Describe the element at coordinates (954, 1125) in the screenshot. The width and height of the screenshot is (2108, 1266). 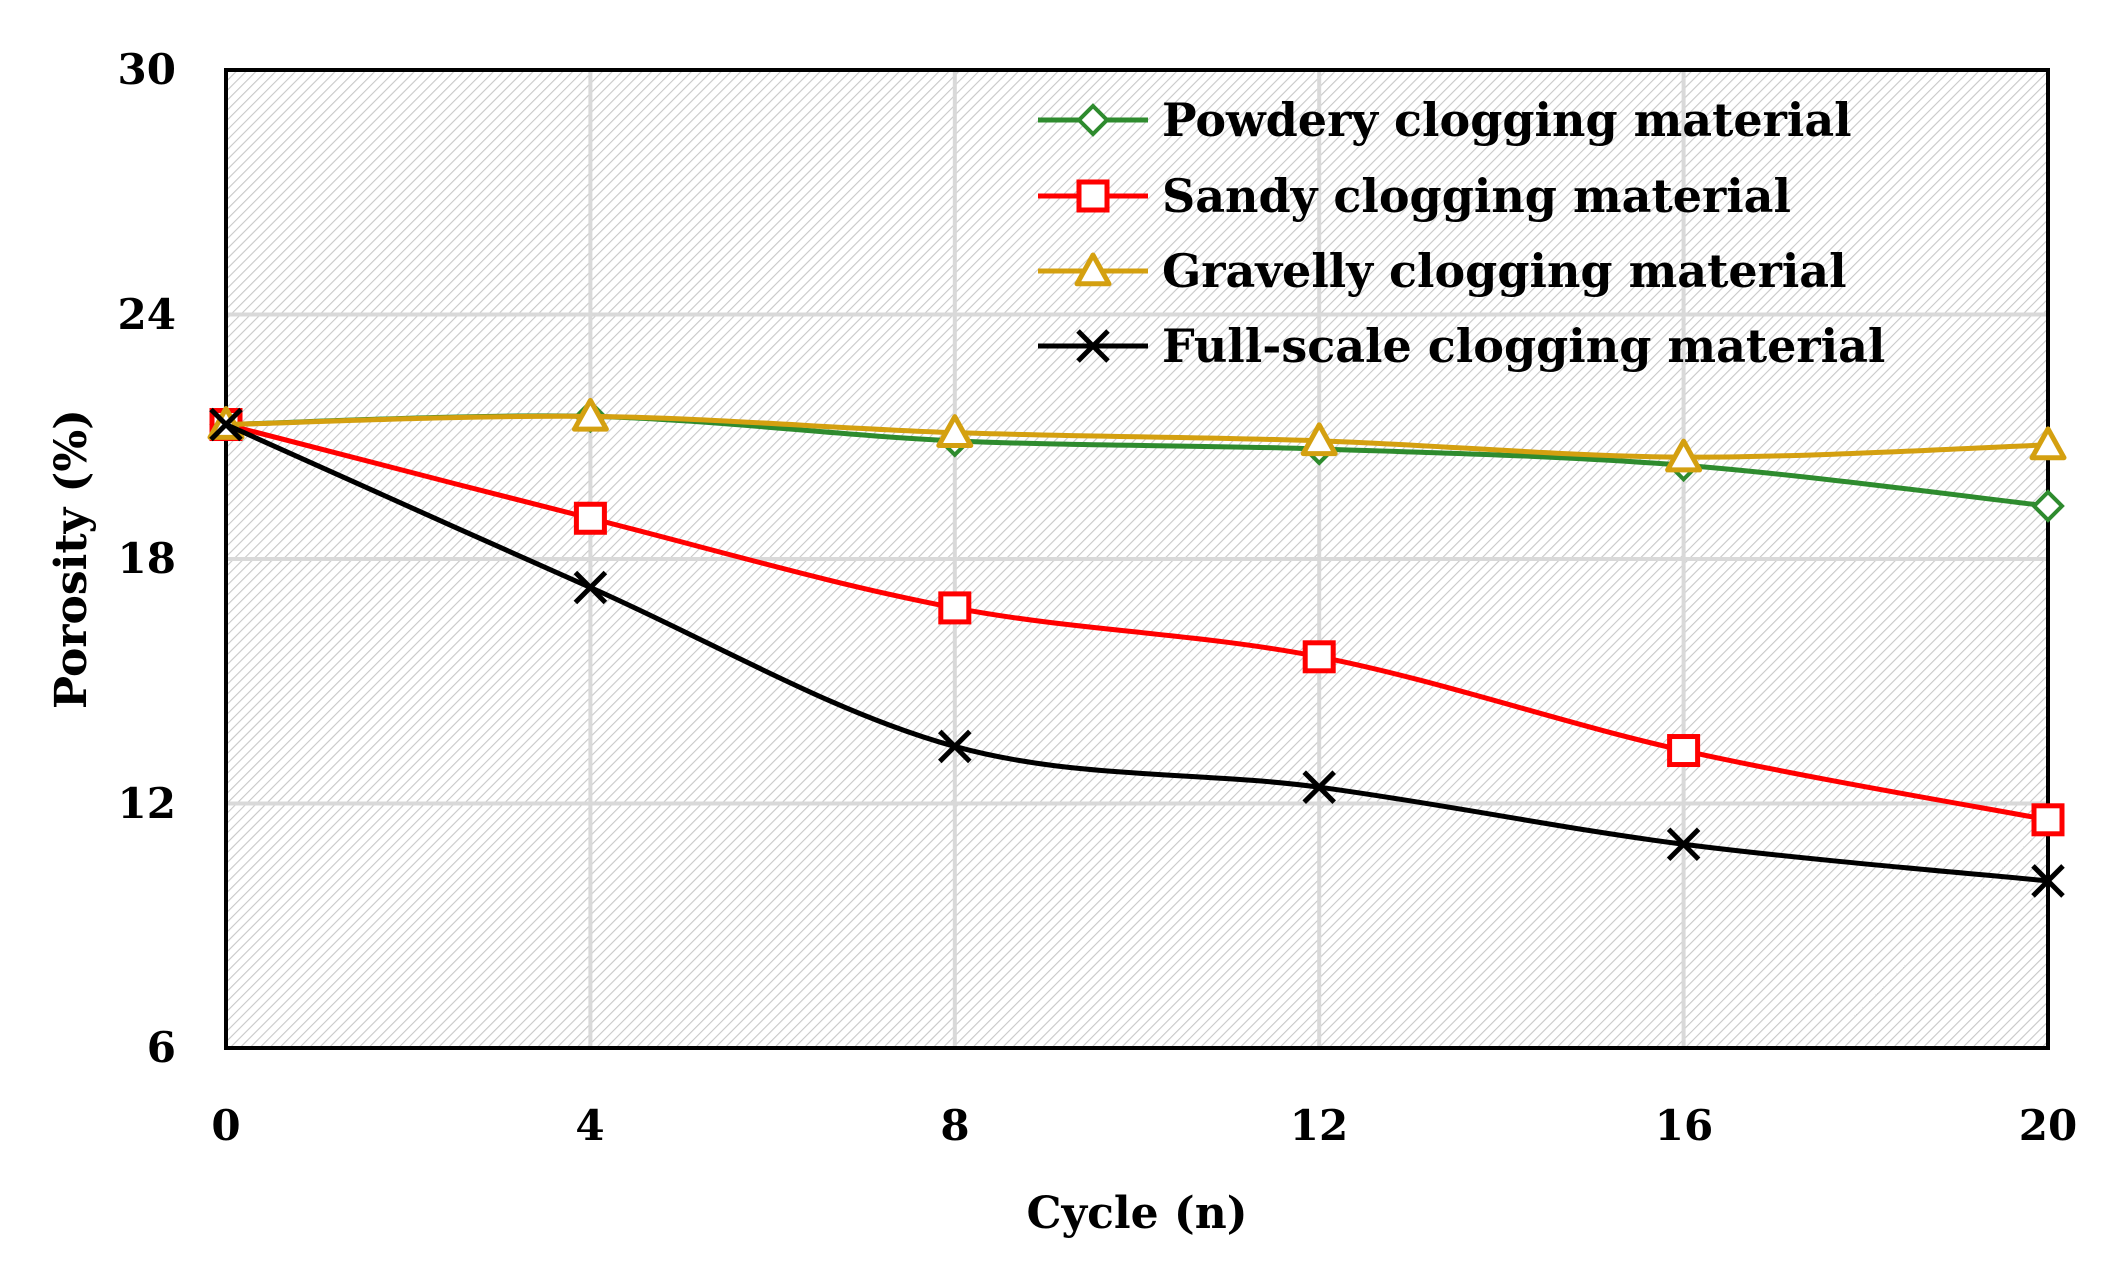
I see `x-tick-label: 8` at that location.